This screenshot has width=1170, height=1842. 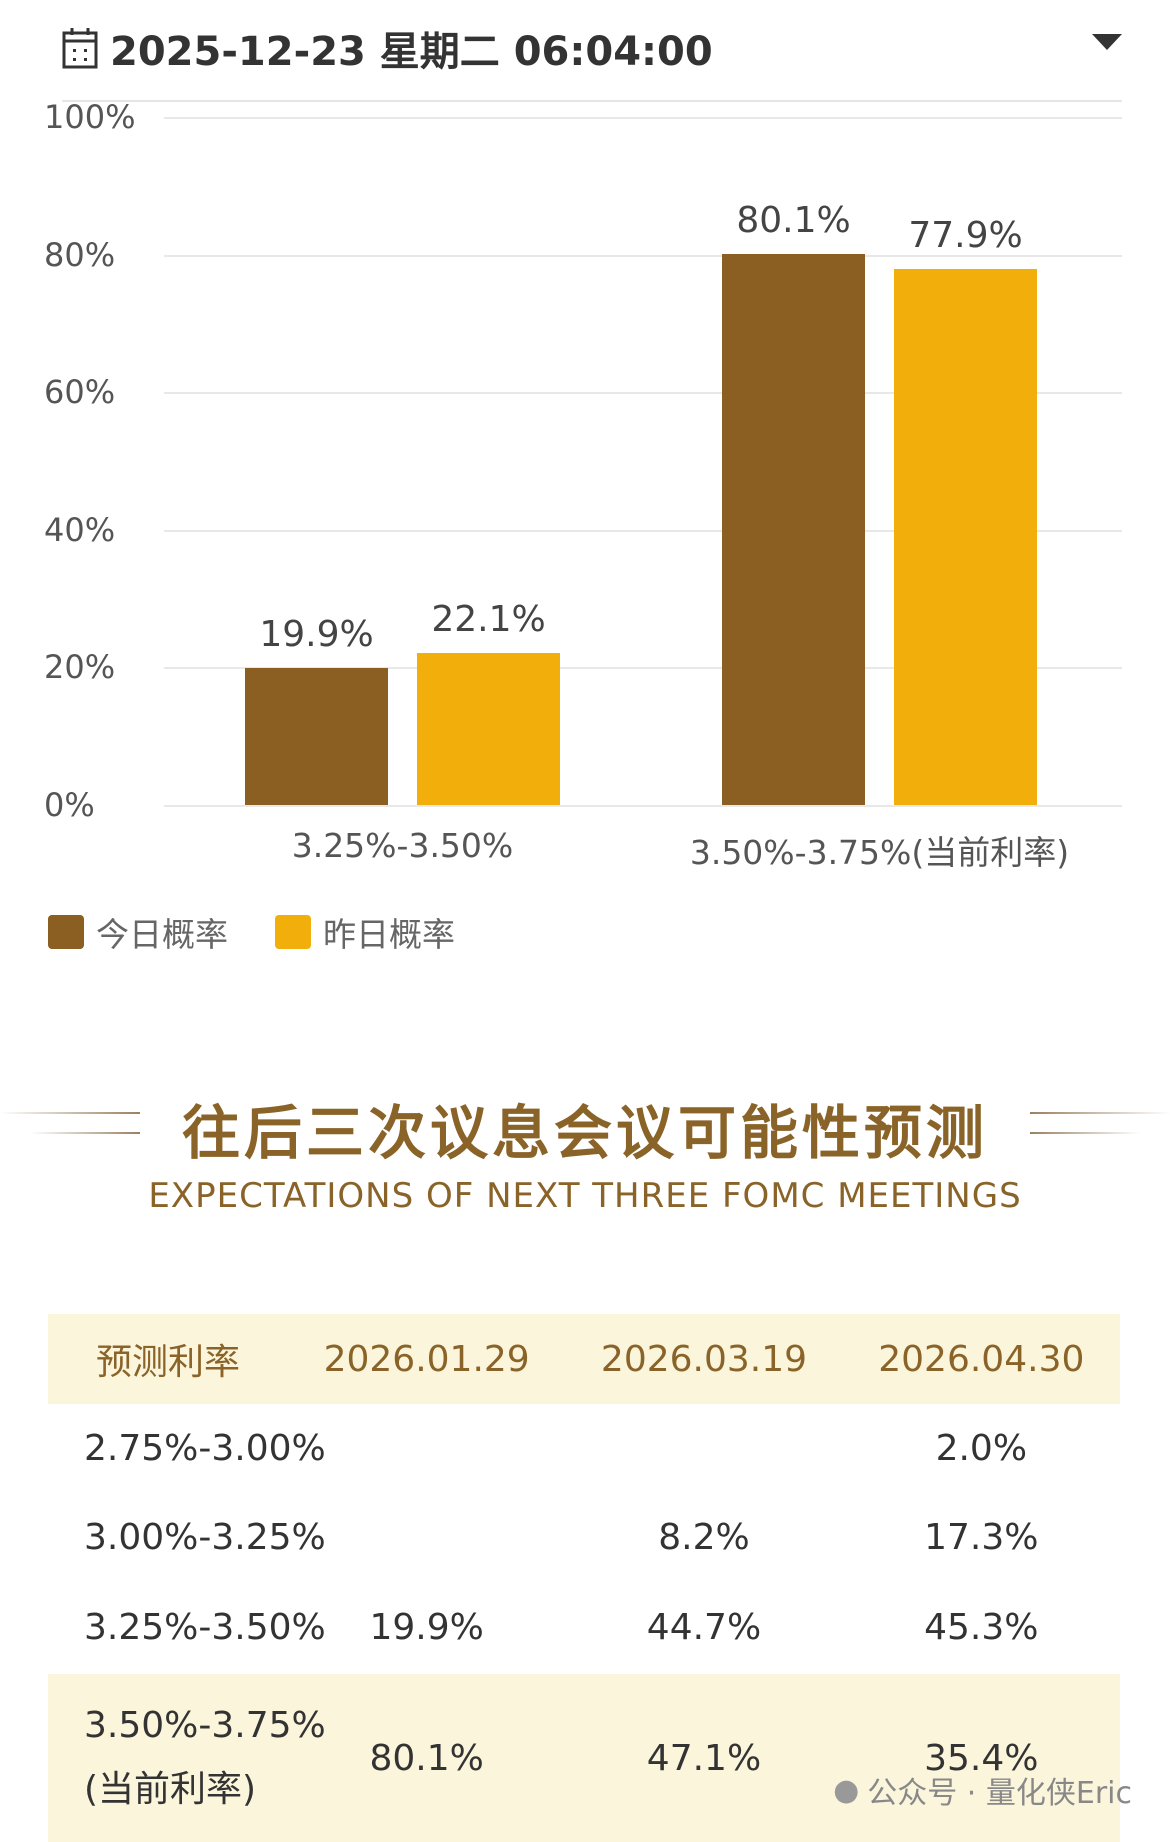 What do you see at coordinates (965, 236) in the screenshot?
I see `data-label: 77.9%` at bounding box center [965, 236].